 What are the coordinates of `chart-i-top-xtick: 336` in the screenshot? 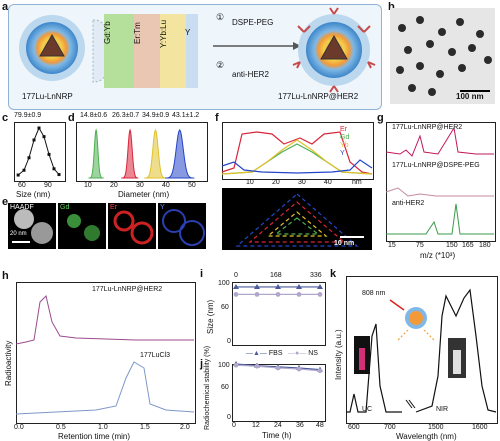 It's located at (316, 275).